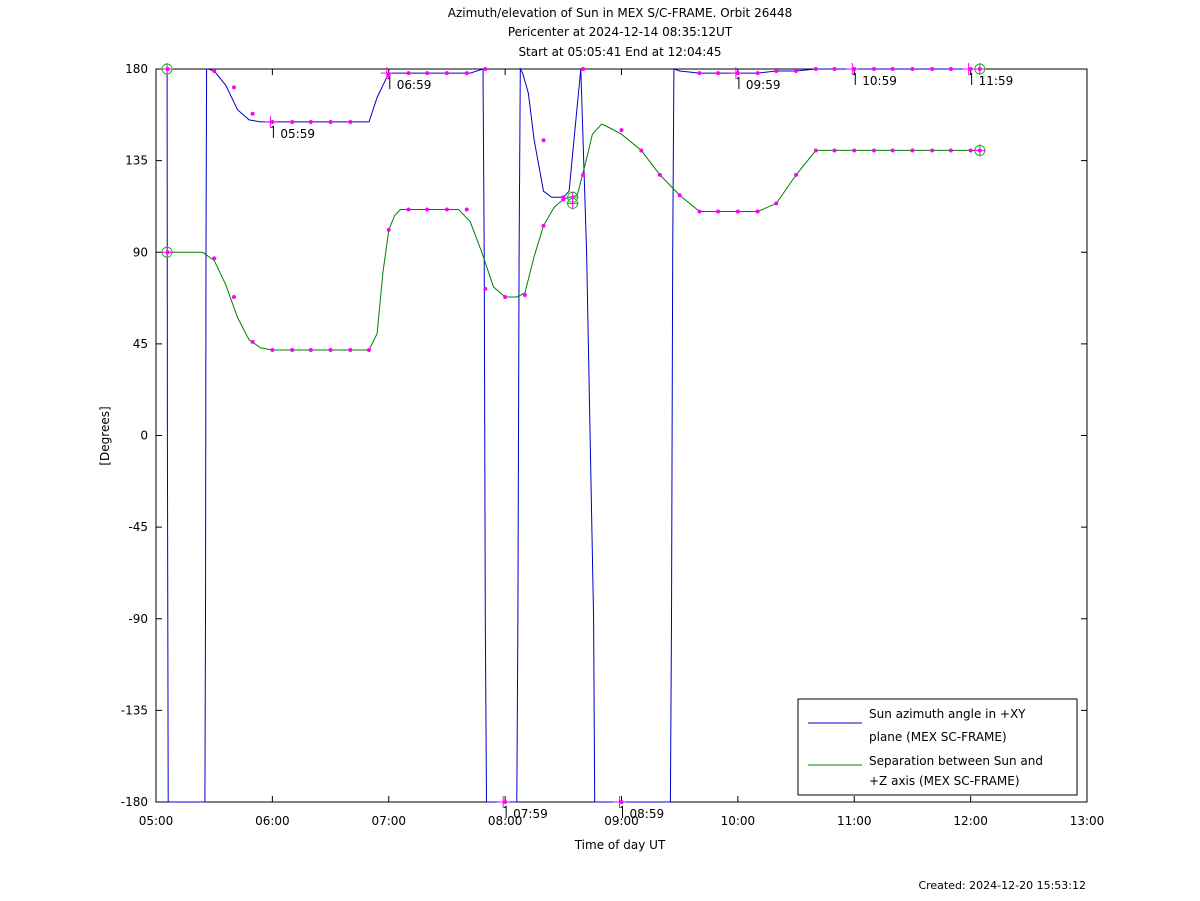 This screenshot has height=901, width=1200. I want to click on x-tick-label-8: 13:00, so click(1087, 821).